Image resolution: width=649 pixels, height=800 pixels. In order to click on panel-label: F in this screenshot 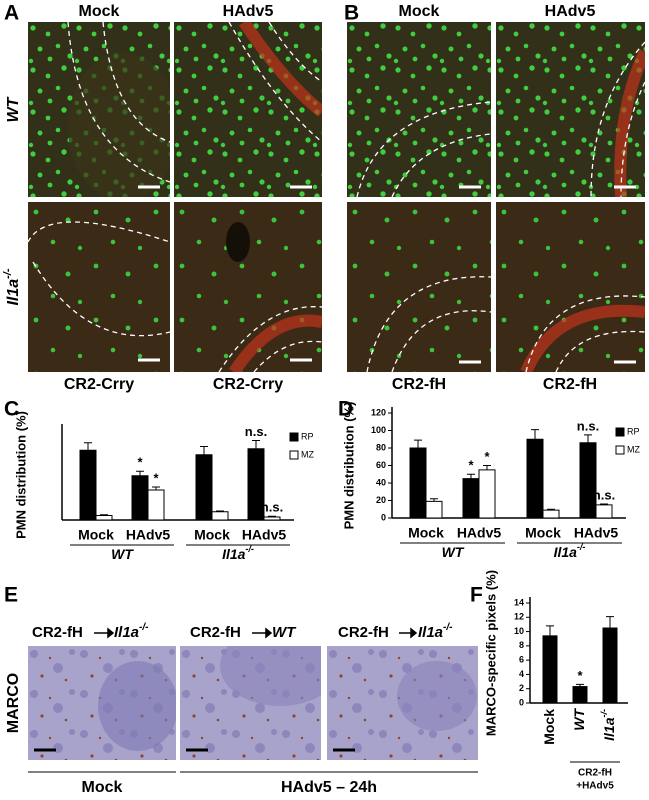, I will do `click(476, 595)`.